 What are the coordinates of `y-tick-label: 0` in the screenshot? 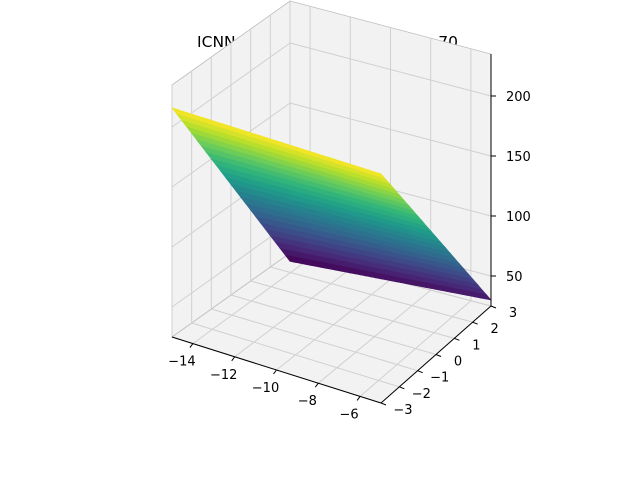 It's located at (458, 362).